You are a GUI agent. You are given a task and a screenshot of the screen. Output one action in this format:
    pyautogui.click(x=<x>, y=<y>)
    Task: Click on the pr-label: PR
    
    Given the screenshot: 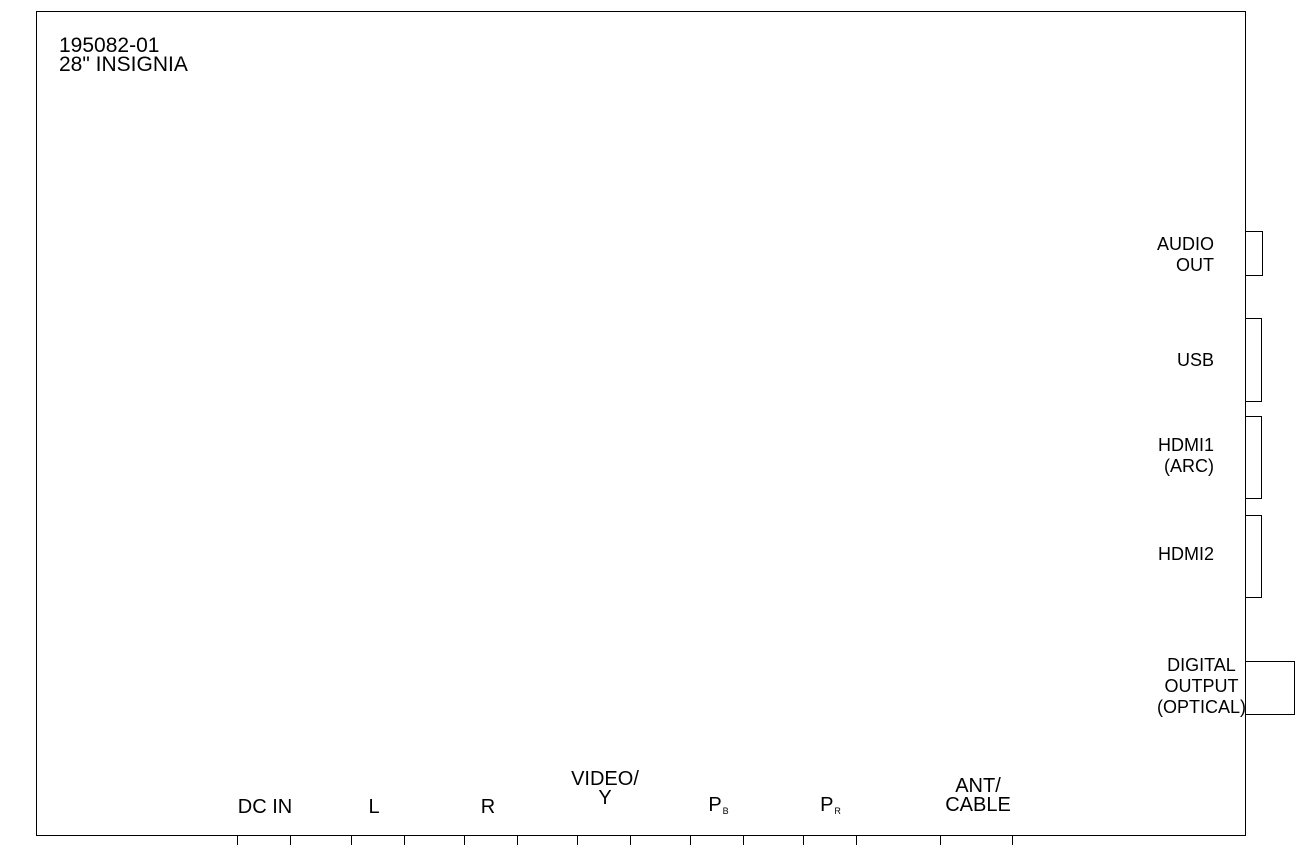 What is the action you would take?
    pyautogui.click(x=830, y=806)
    